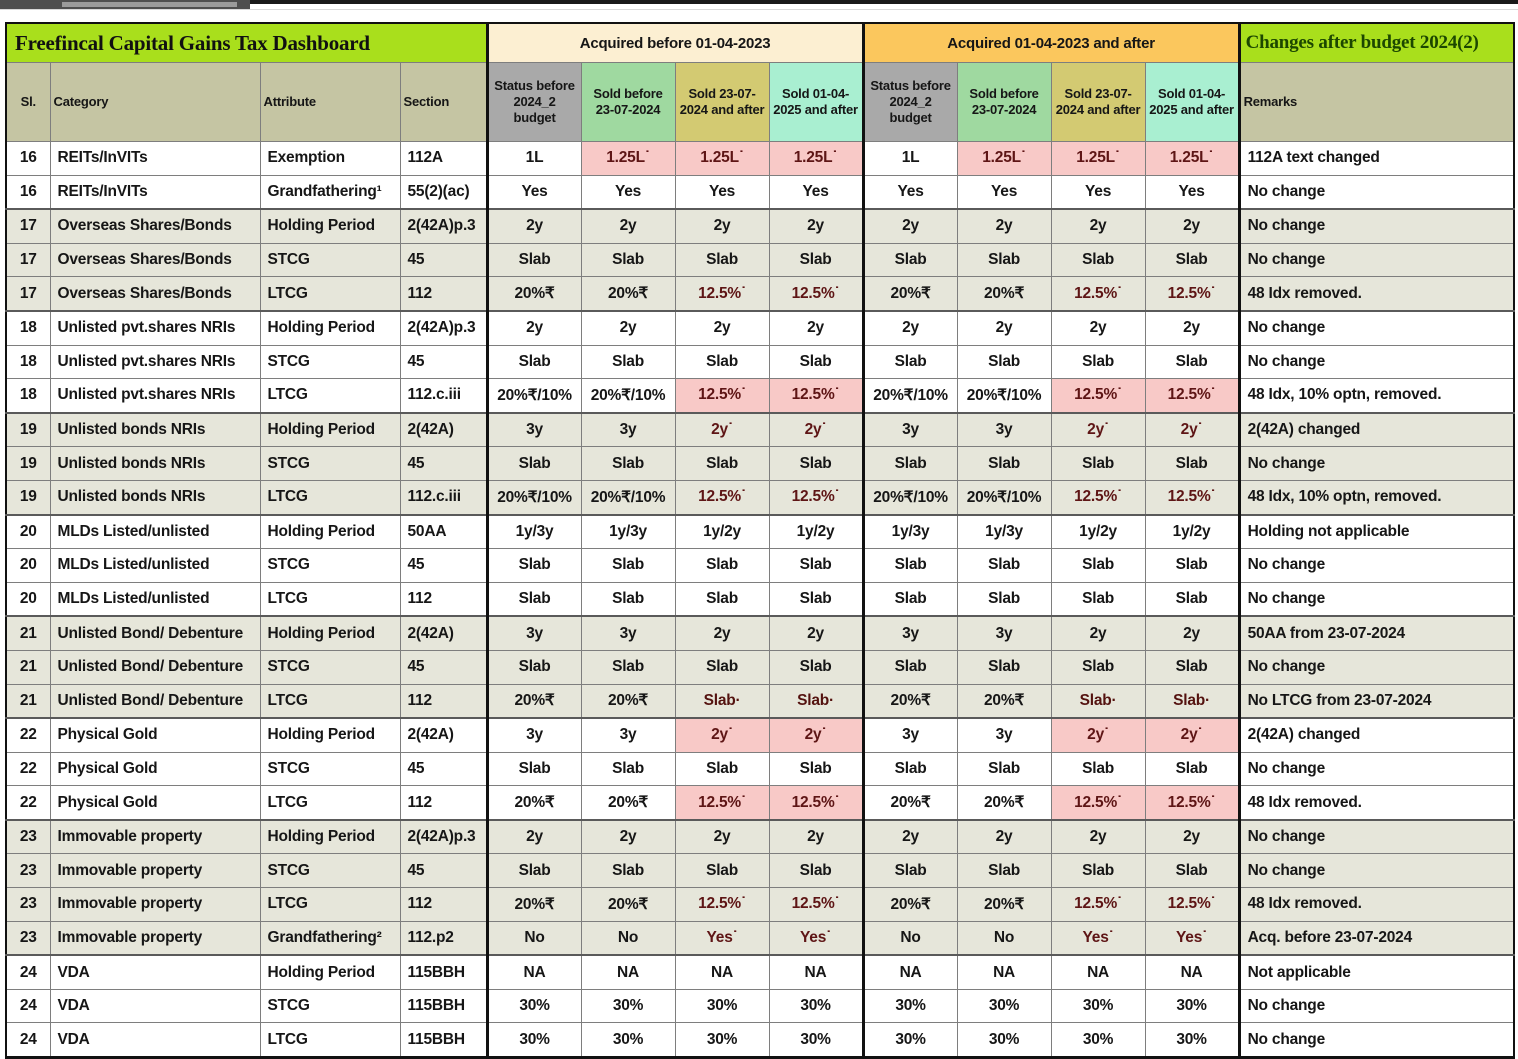 The image size is (1518, 1059). What do you see at coordinates (443, 102) in the screenshot?
I see `col-header-section: Section` at bounding box center [443, 102].